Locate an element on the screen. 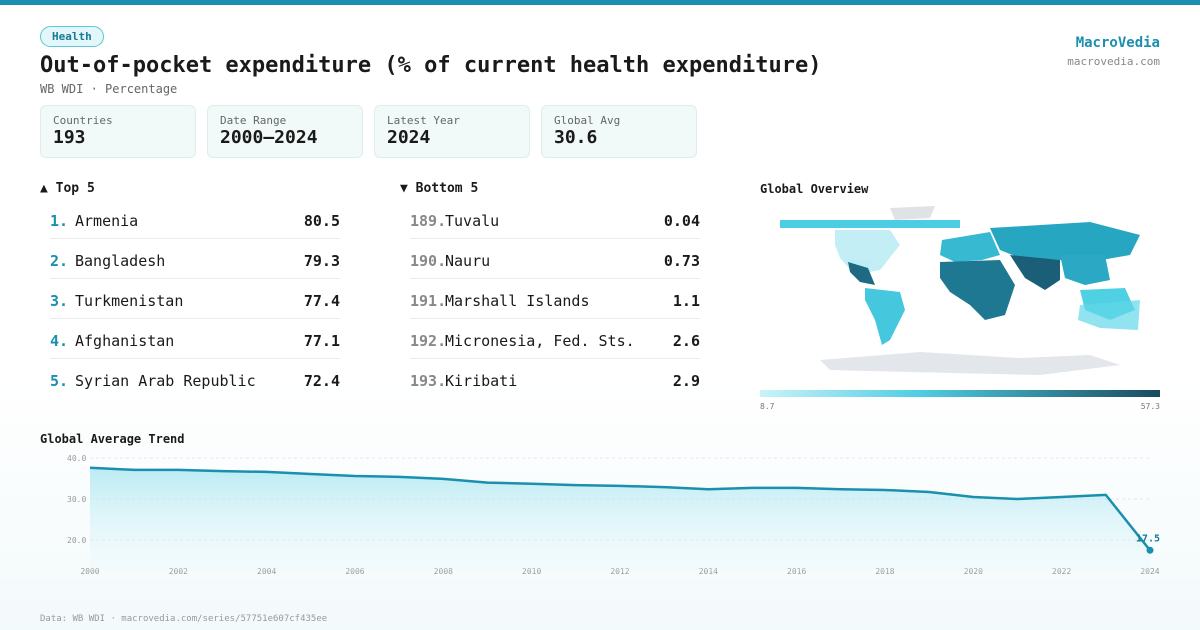  y-tick-label: 30.0 is located at coordinates (76, 499).